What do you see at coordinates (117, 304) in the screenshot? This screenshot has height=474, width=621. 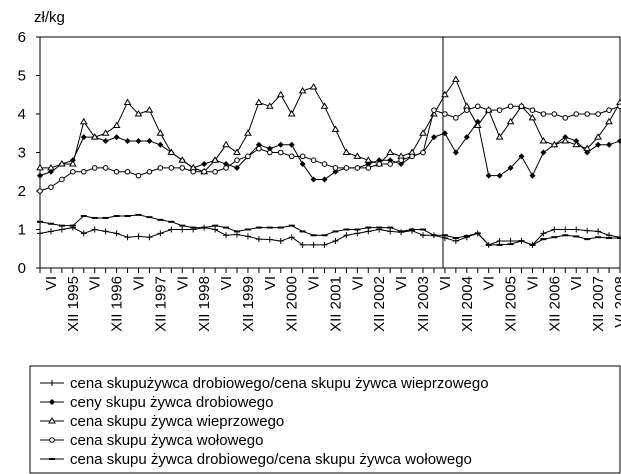 I see `x-tick-label: XII 1996` at bounding box center [117, 304].